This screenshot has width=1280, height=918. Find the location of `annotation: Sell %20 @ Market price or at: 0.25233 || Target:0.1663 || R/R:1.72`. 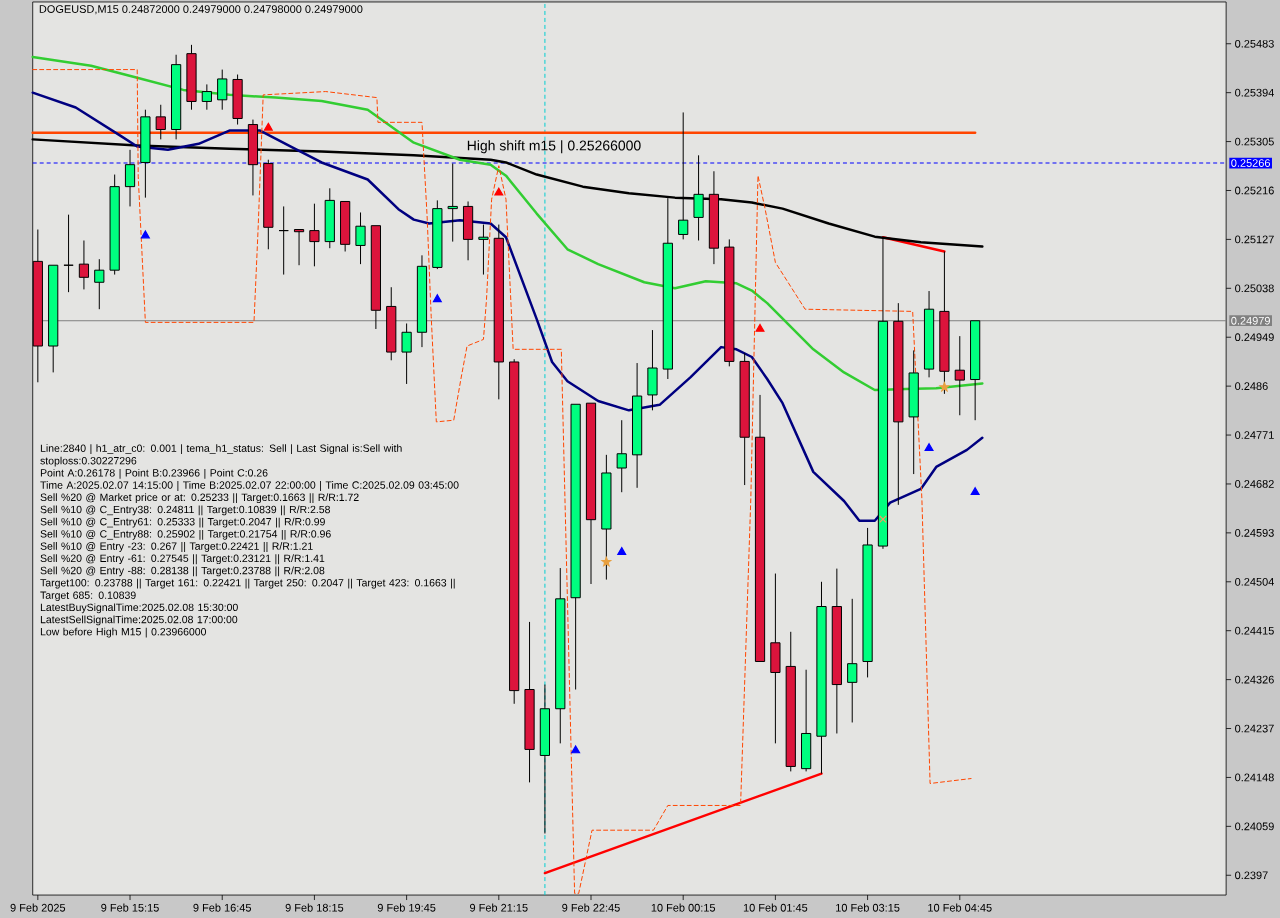

annotation: Sell %20 @ Market price or at: 0.25233 || Target:0.1663 || R/R:1.72 is located at coordinates (199, 498).